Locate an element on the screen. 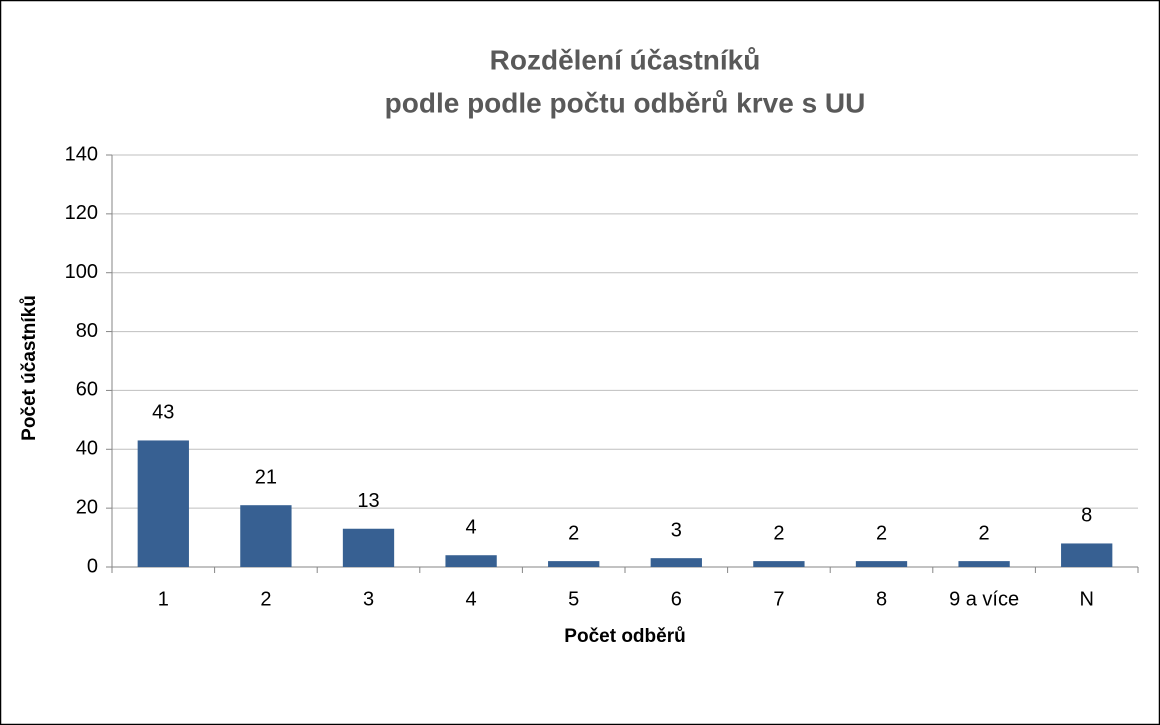 The image size is (1160, 725). y-tick-label: 40 is located at coordinates (87, 449).